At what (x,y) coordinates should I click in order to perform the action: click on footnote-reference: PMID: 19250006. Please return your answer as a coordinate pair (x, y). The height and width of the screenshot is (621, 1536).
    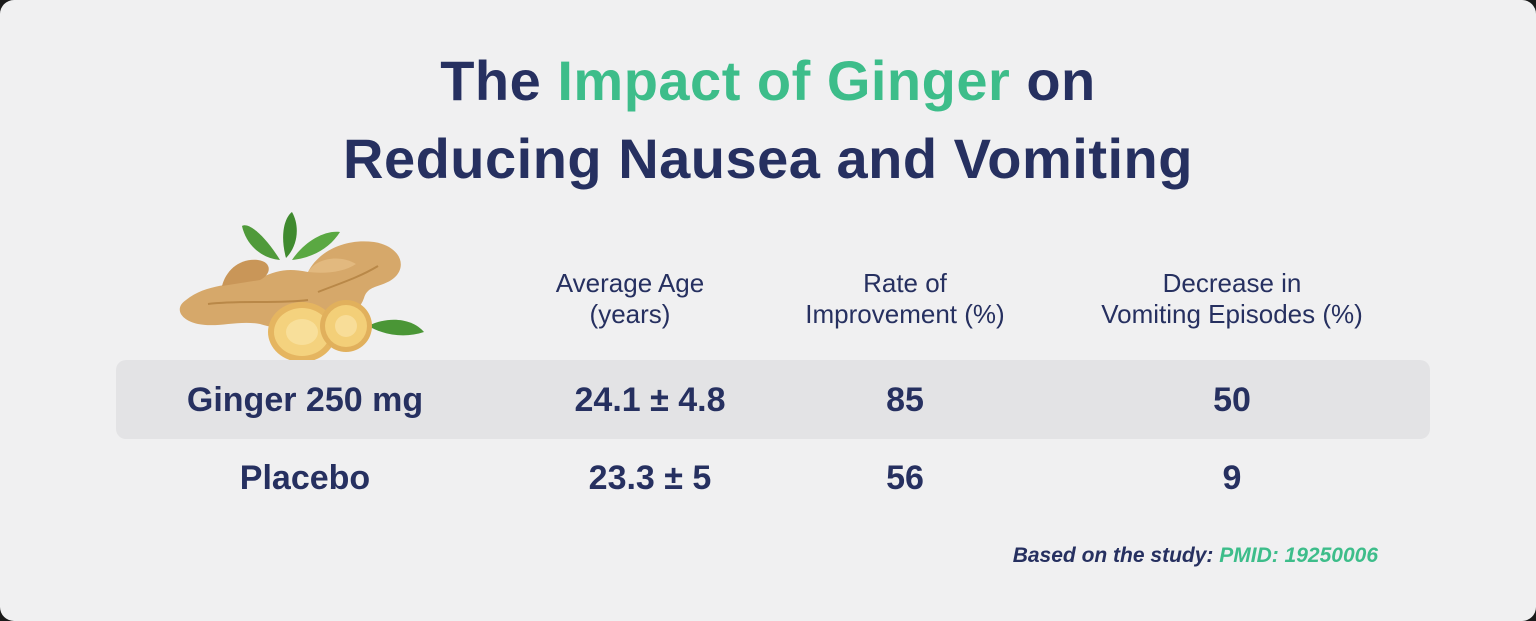
    Looking at the image, I should click on (1298, 555).